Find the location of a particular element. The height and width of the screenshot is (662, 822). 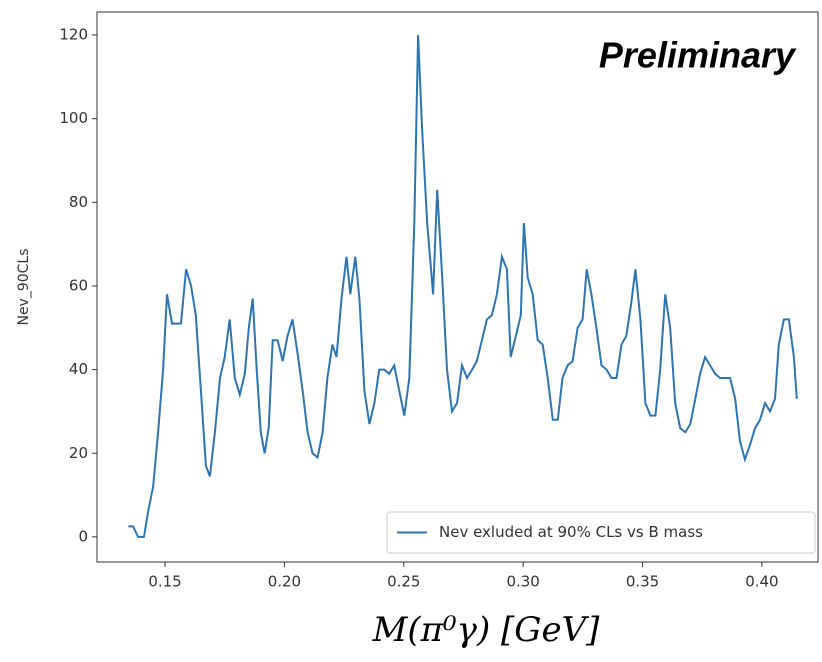

x-tick-label: 0.15 is located at coordinates (164, 582).